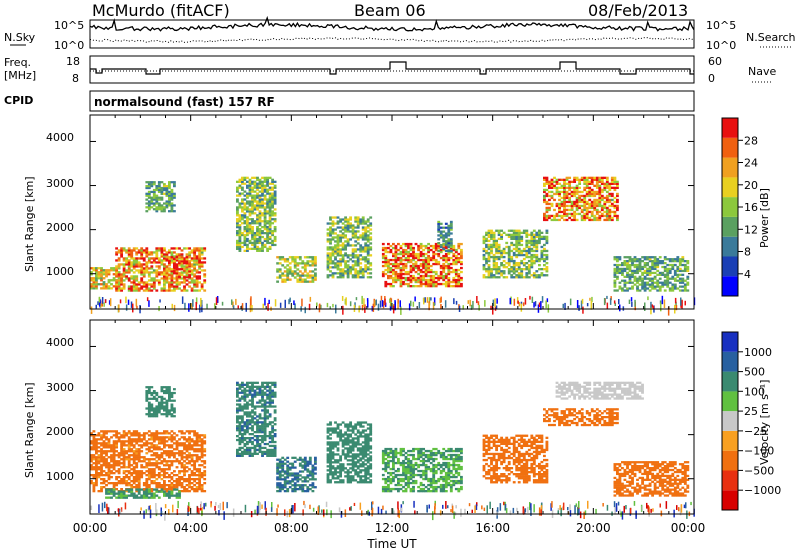 The image size is (800, 554). I want to click on noise-tick-low-right: 10^0, so click(721, 45).